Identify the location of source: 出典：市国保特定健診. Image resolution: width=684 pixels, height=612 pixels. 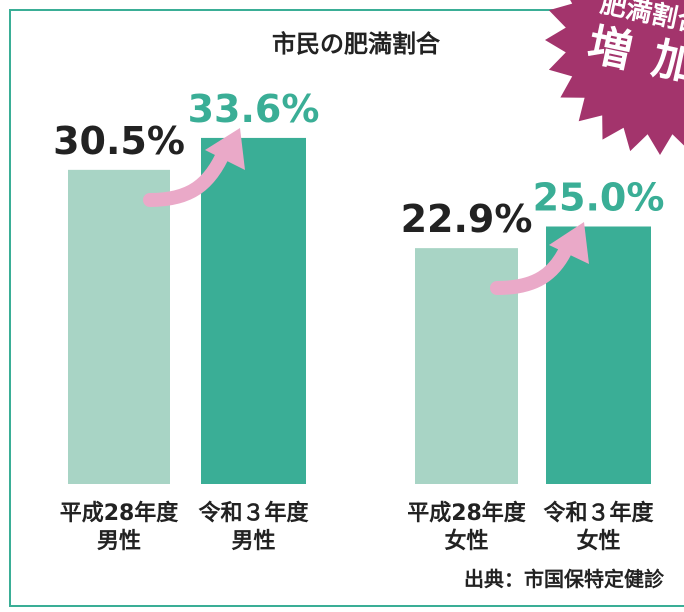
(564, 579).